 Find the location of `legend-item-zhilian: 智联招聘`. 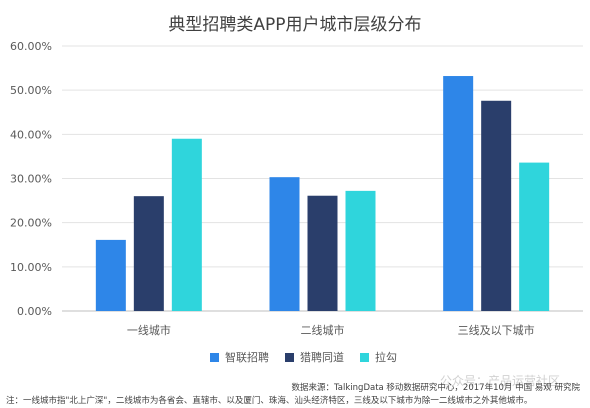

legend-item-zhilian: 智联招聘 is located at coordinates (239, 357).